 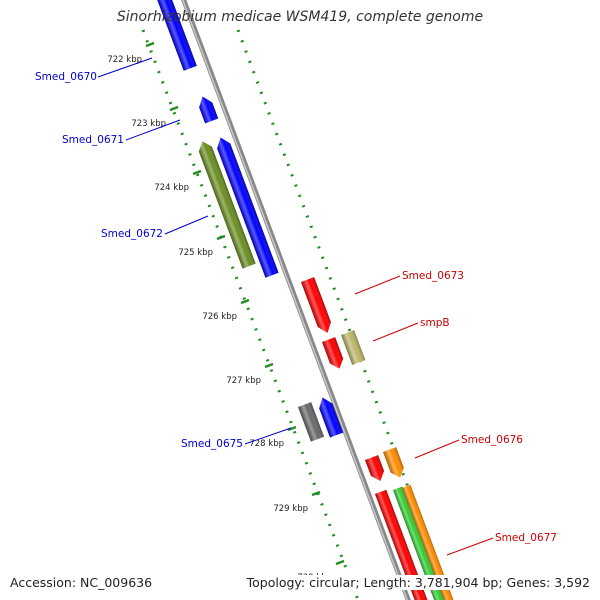 I want to click on gene-label: Smed_0672, so click(x=132, y=234).